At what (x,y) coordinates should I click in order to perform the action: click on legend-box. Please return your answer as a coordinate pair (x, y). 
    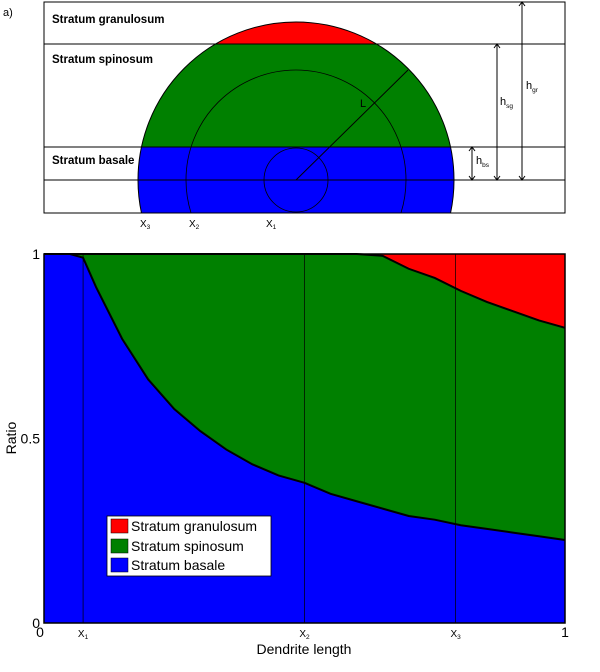
    Looking at the image, I should click on (189, 546).